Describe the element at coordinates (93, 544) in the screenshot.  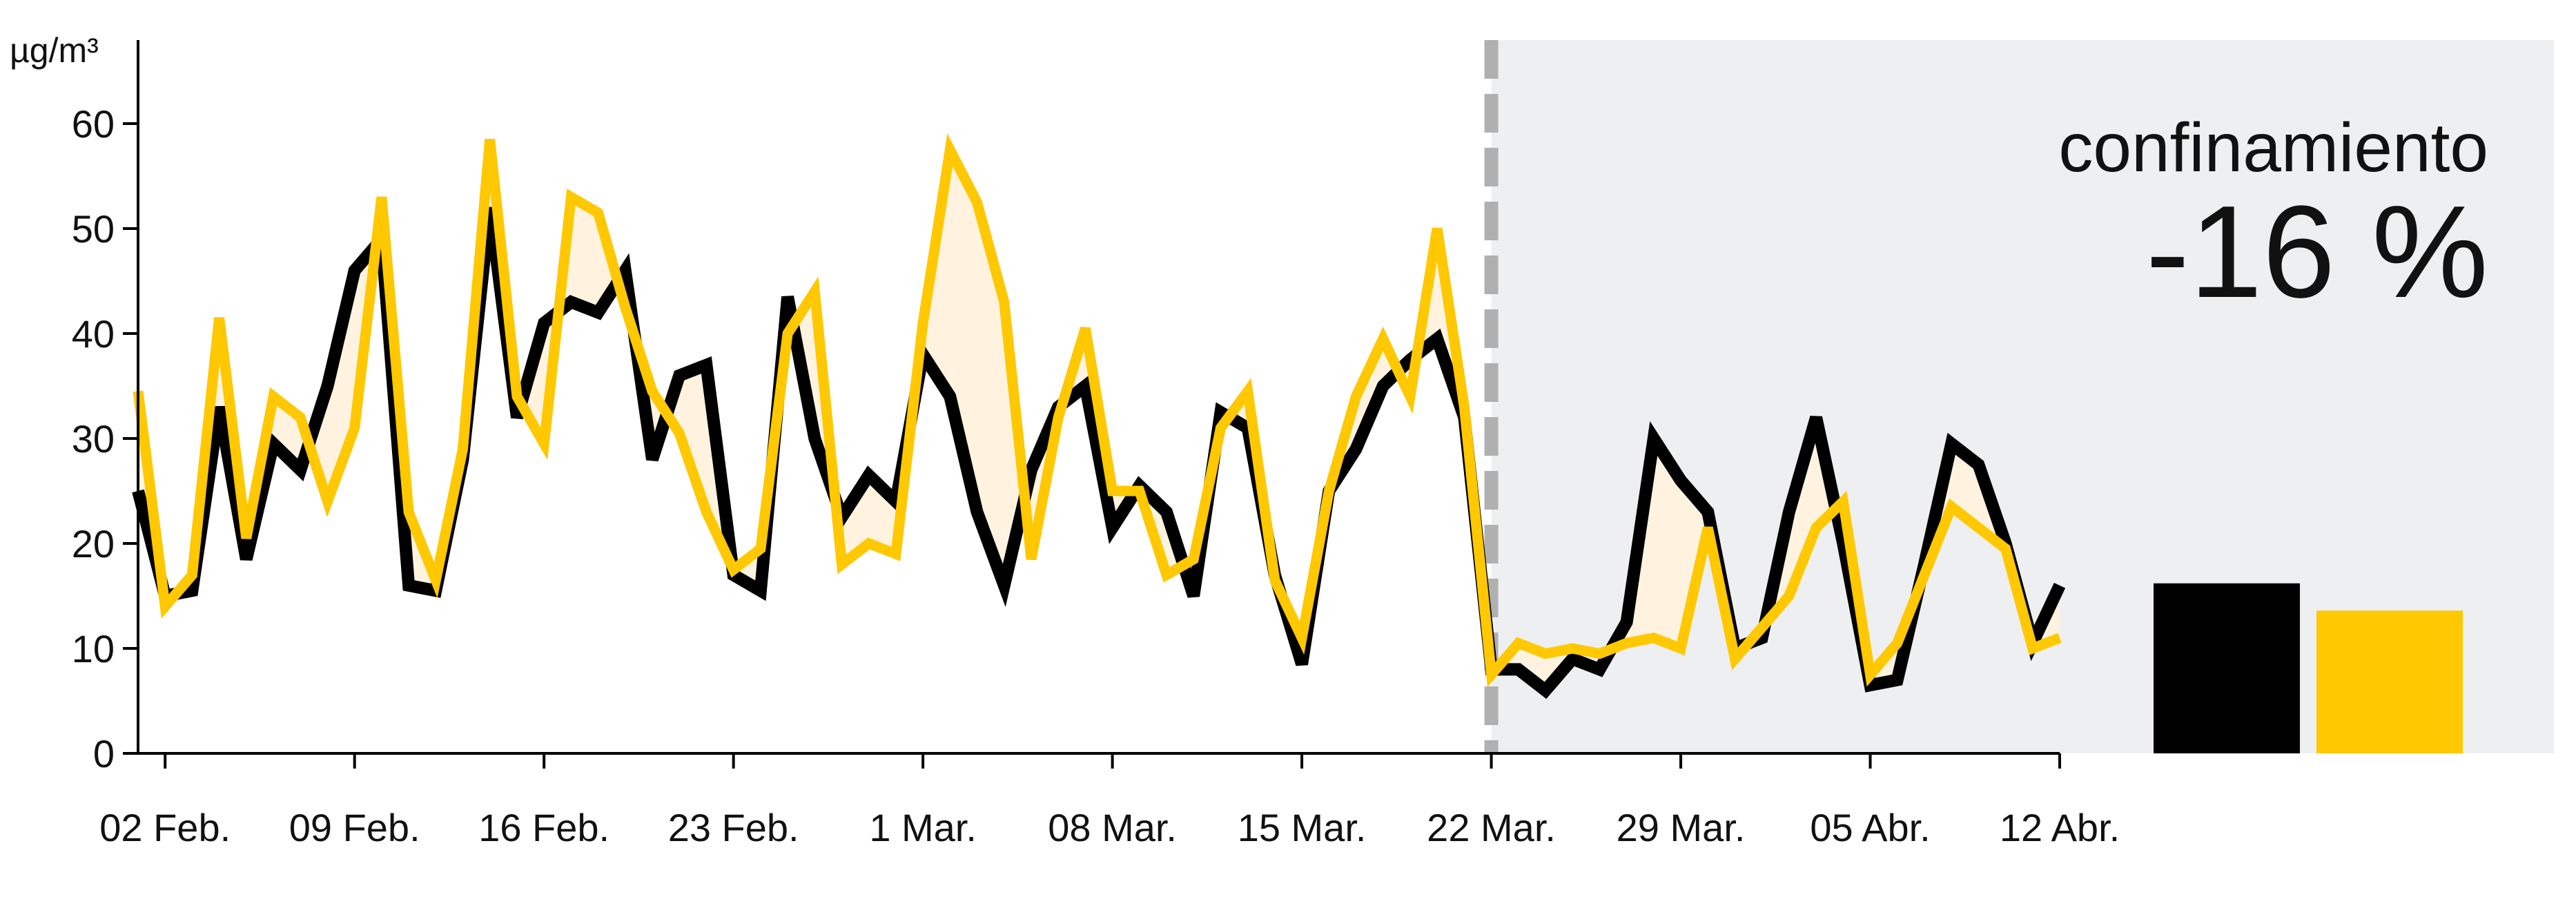
I see `y-tick-label: 20` at that location.